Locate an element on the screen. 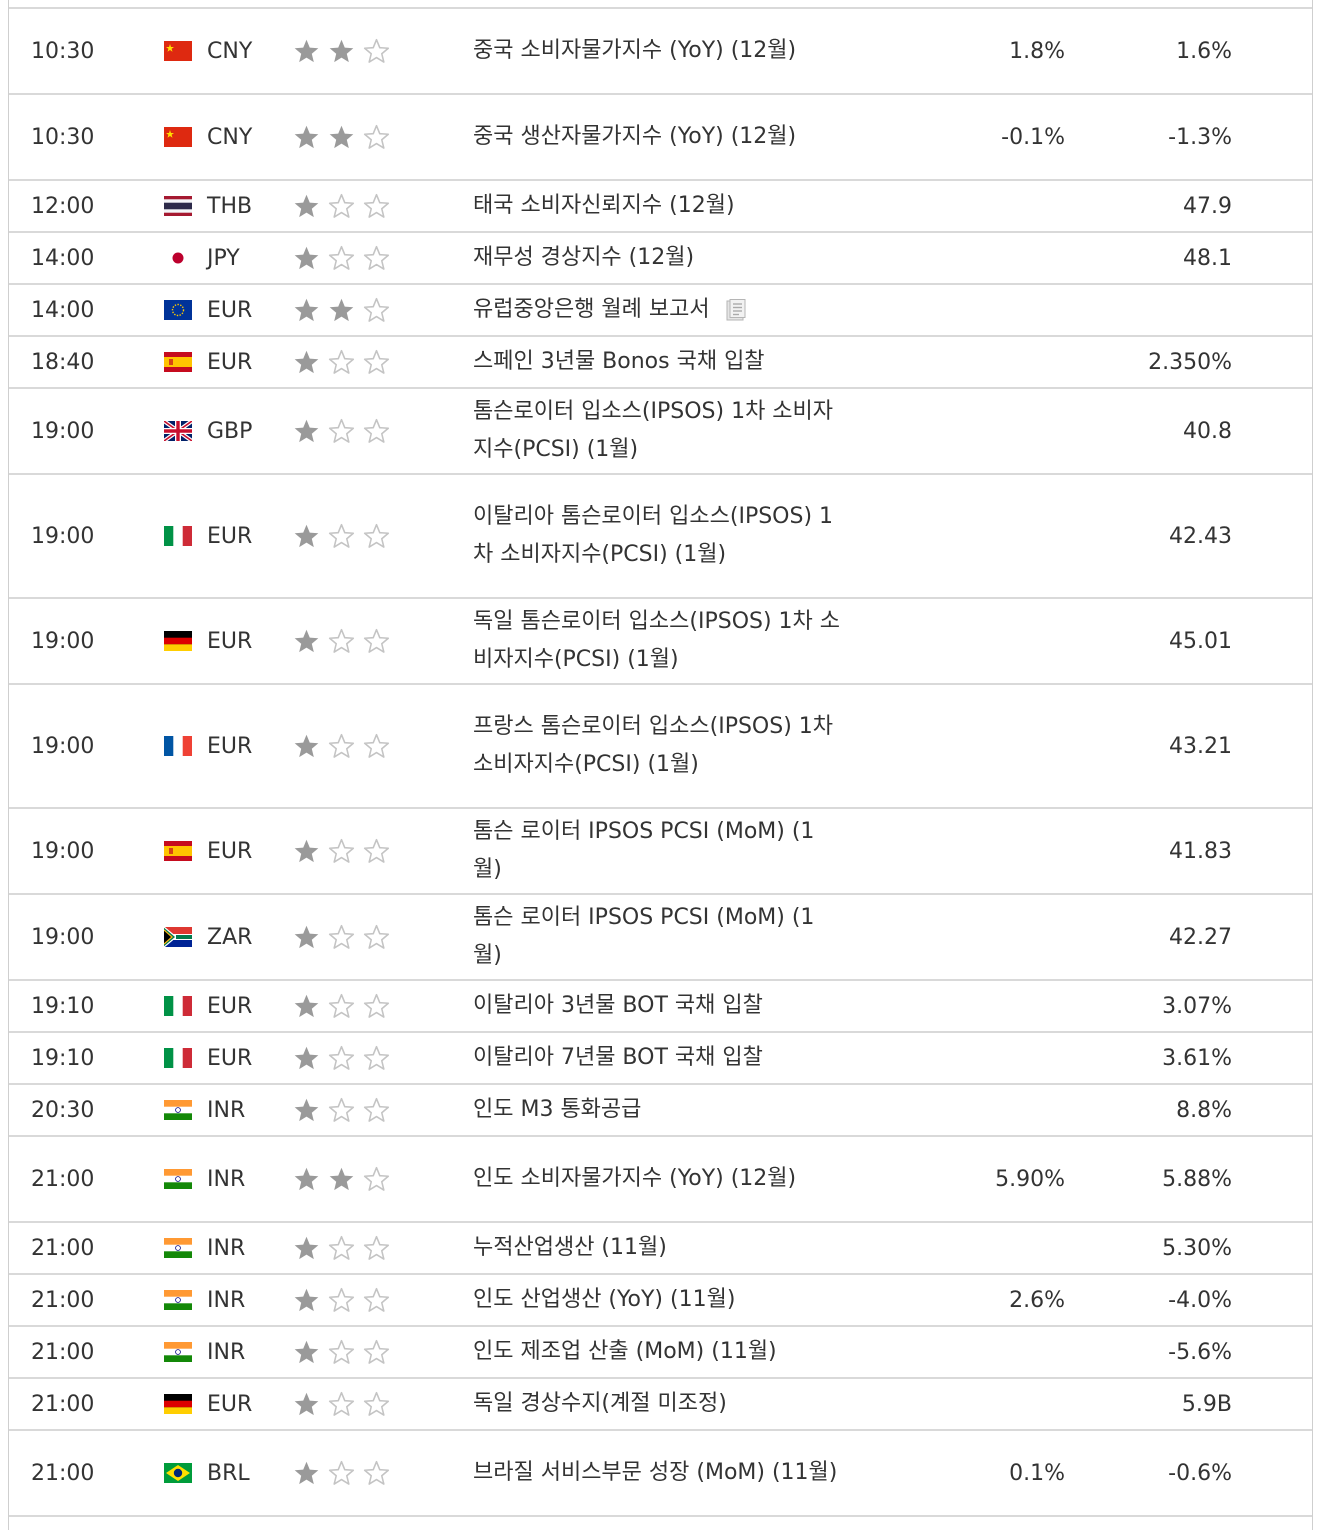 Image resolution: width=1322 pixels, height=1530 pixels. previous-value: -1.3% is located at coordinates (1200, 137).